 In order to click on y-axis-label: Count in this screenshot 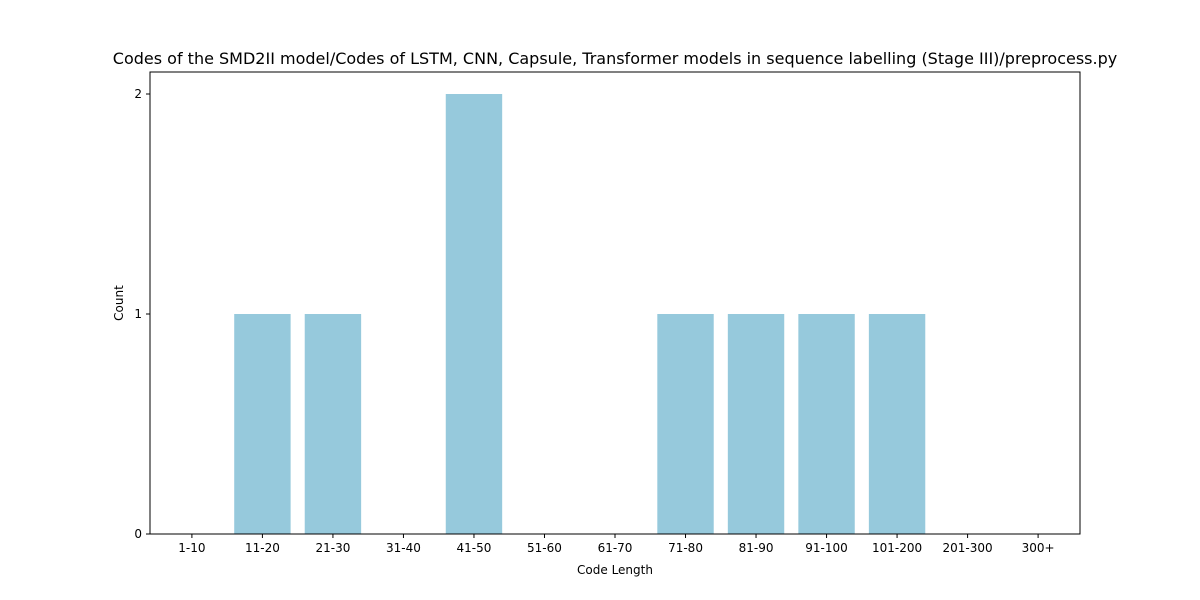, I will do `click(119, 303)`.